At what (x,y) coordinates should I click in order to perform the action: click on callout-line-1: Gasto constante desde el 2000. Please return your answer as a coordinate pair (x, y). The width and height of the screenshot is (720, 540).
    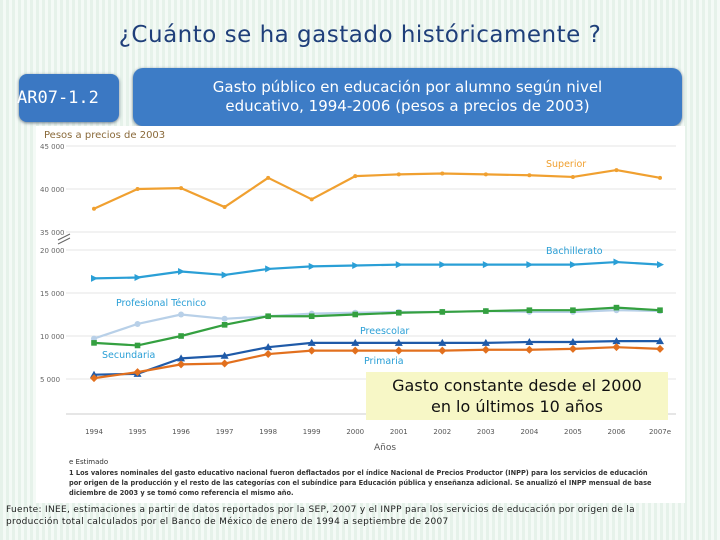
    Looking at the image, I should click on (517, 385).